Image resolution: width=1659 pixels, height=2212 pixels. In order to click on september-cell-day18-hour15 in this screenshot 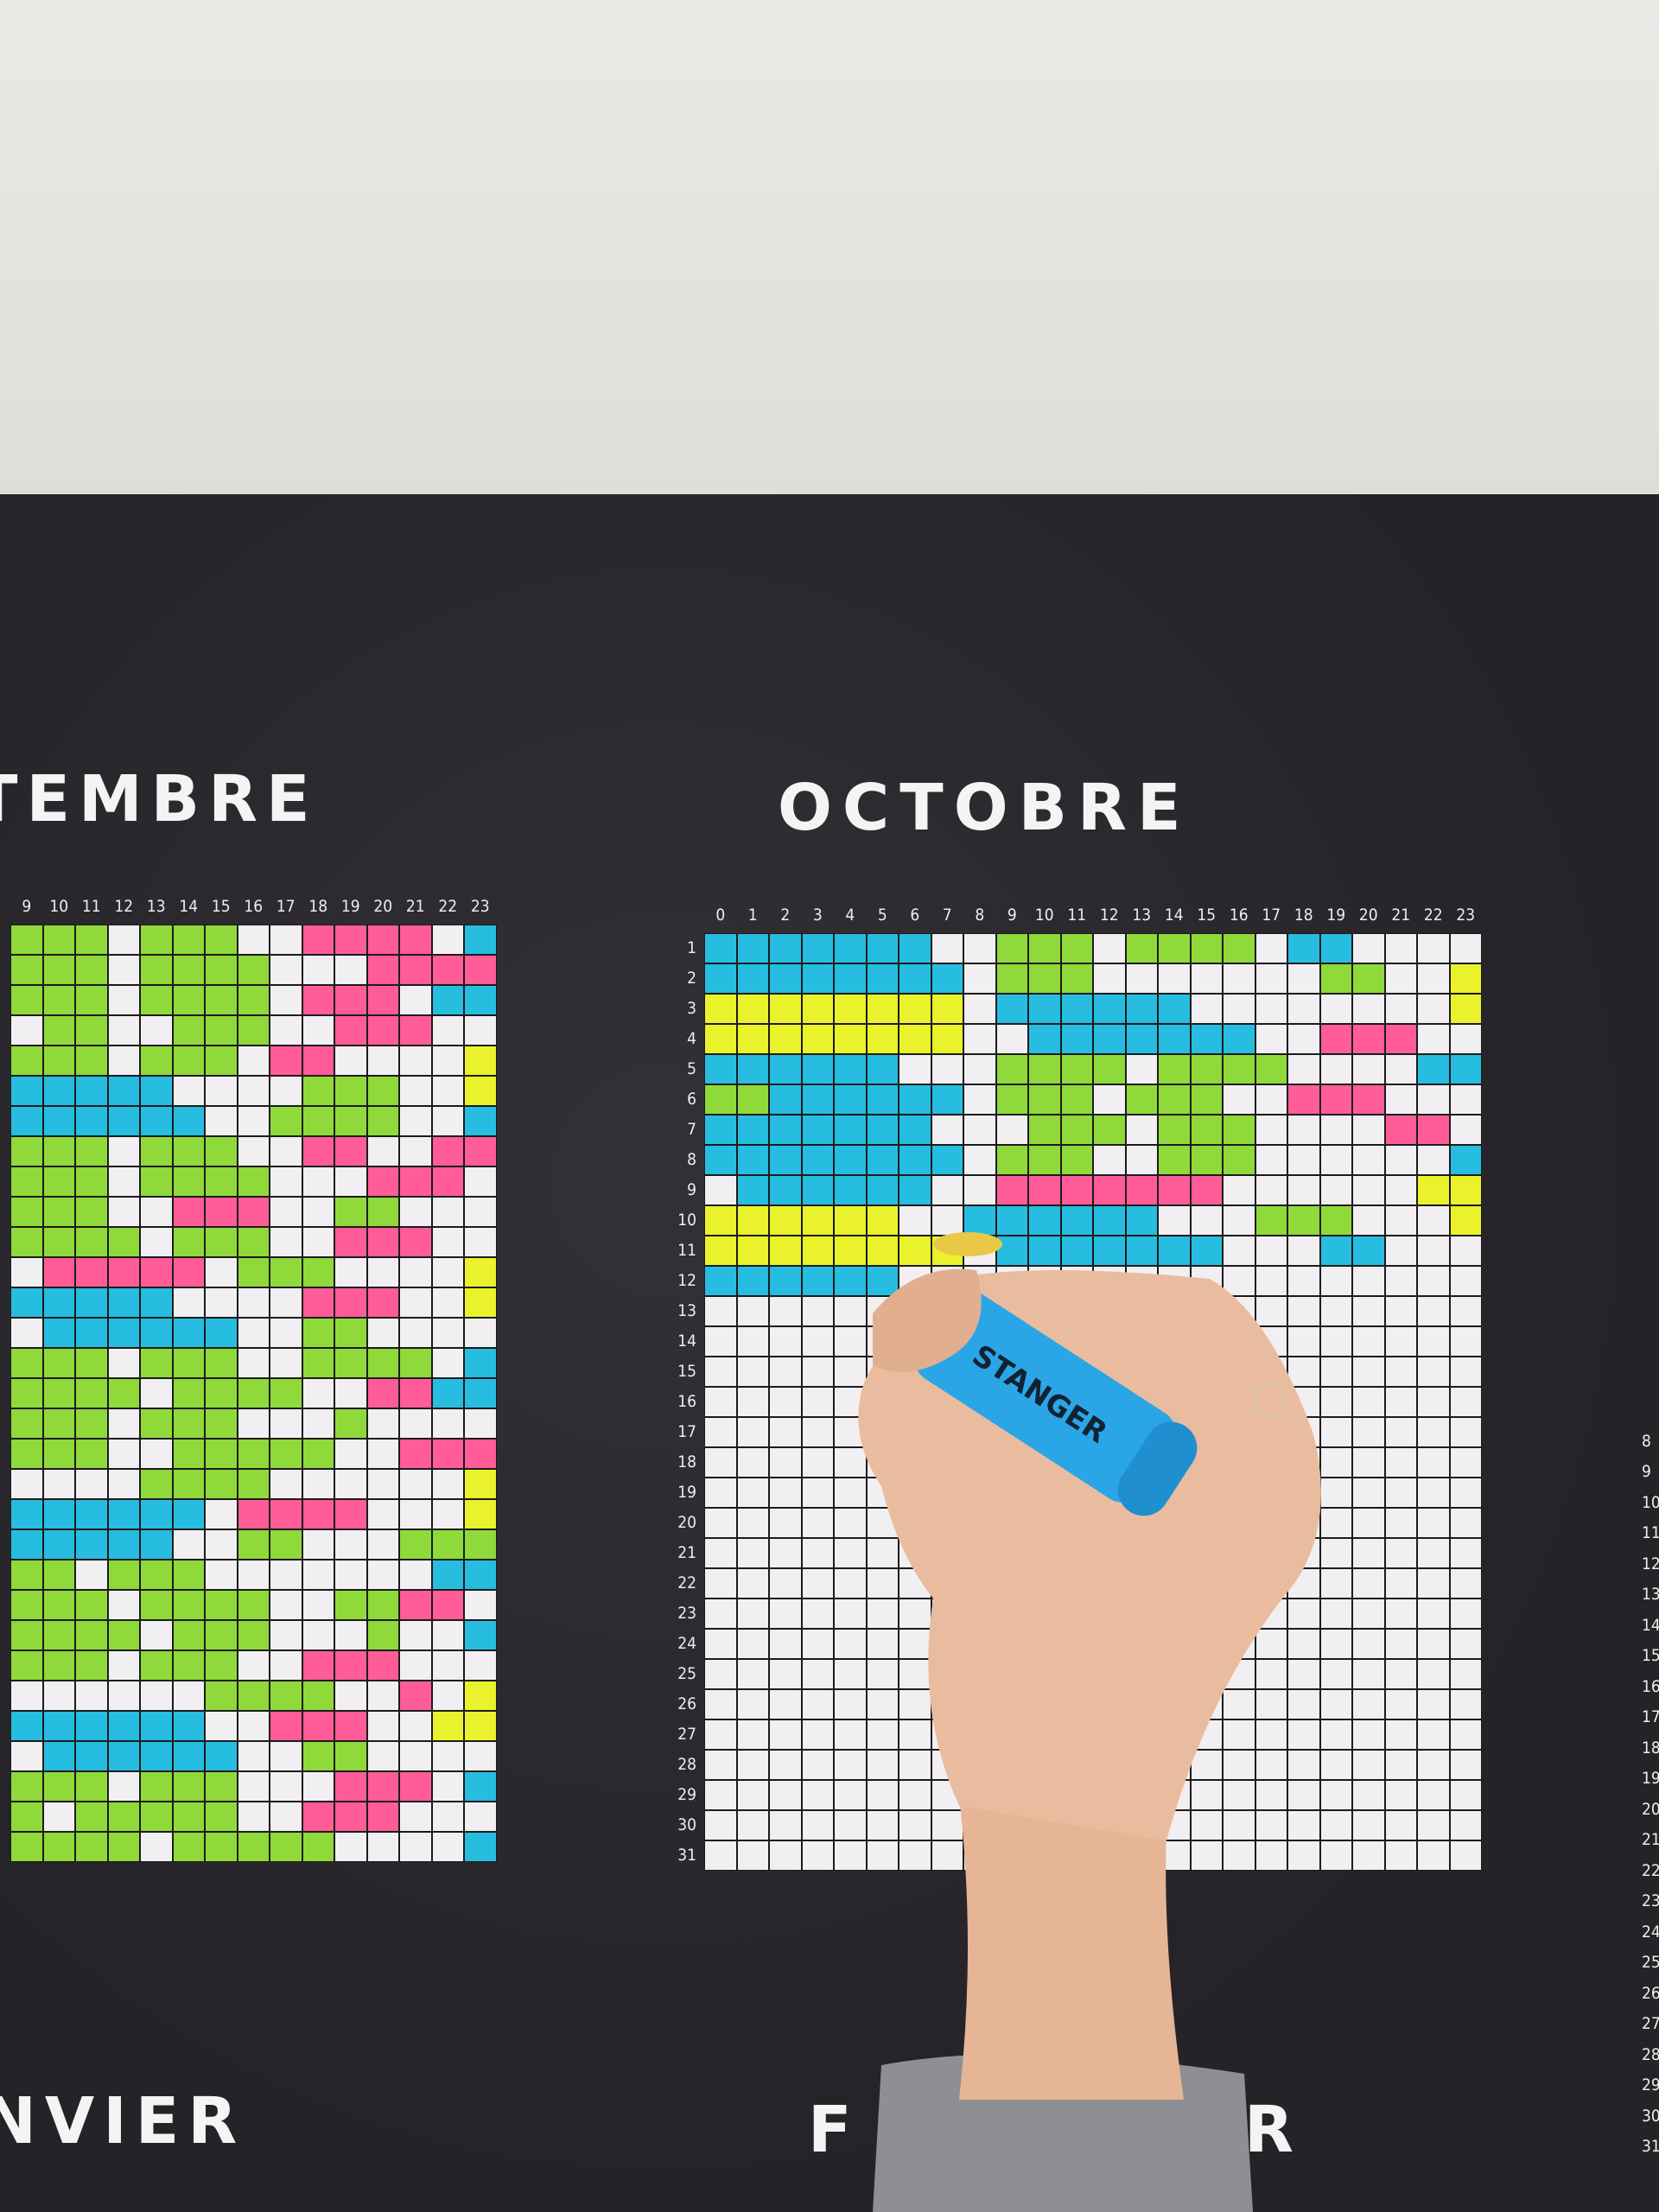, I will do `click(221, 1454)`.